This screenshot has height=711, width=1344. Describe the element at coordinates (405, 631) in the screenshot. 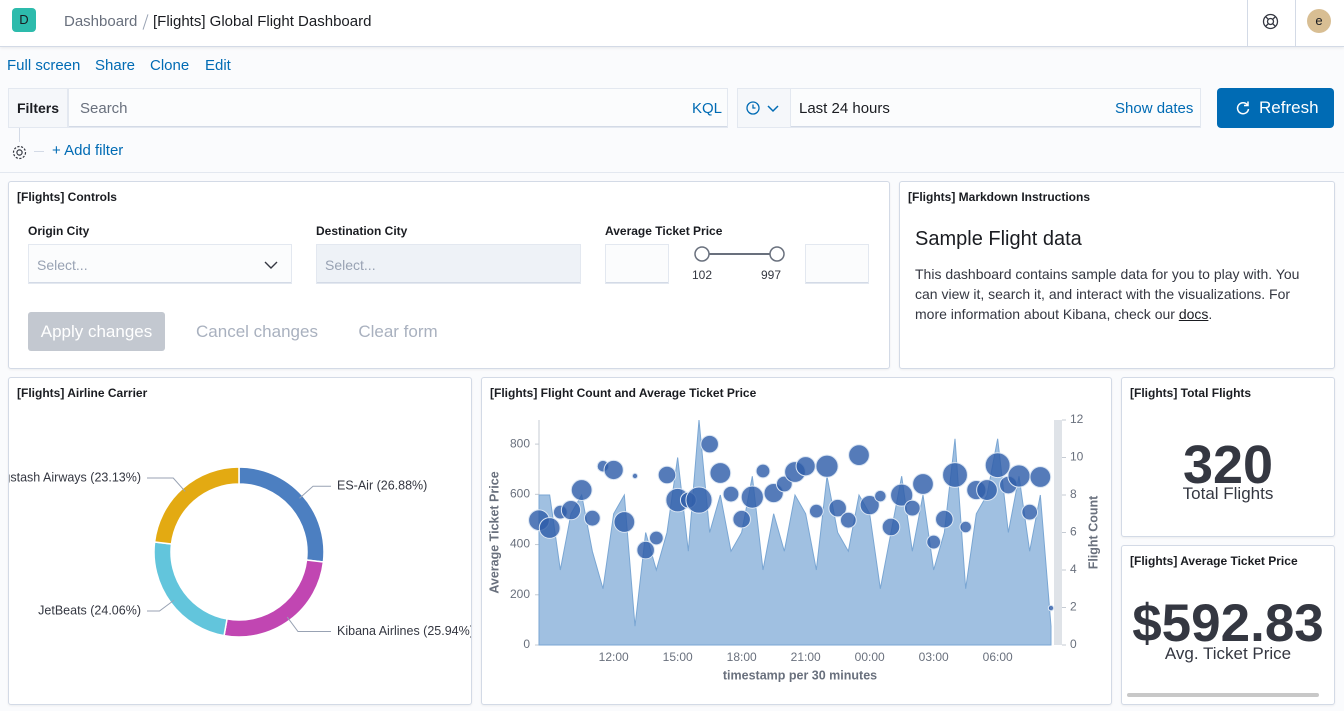

I see `slice-label: Kibana Airlines (25.94%)` at that location.